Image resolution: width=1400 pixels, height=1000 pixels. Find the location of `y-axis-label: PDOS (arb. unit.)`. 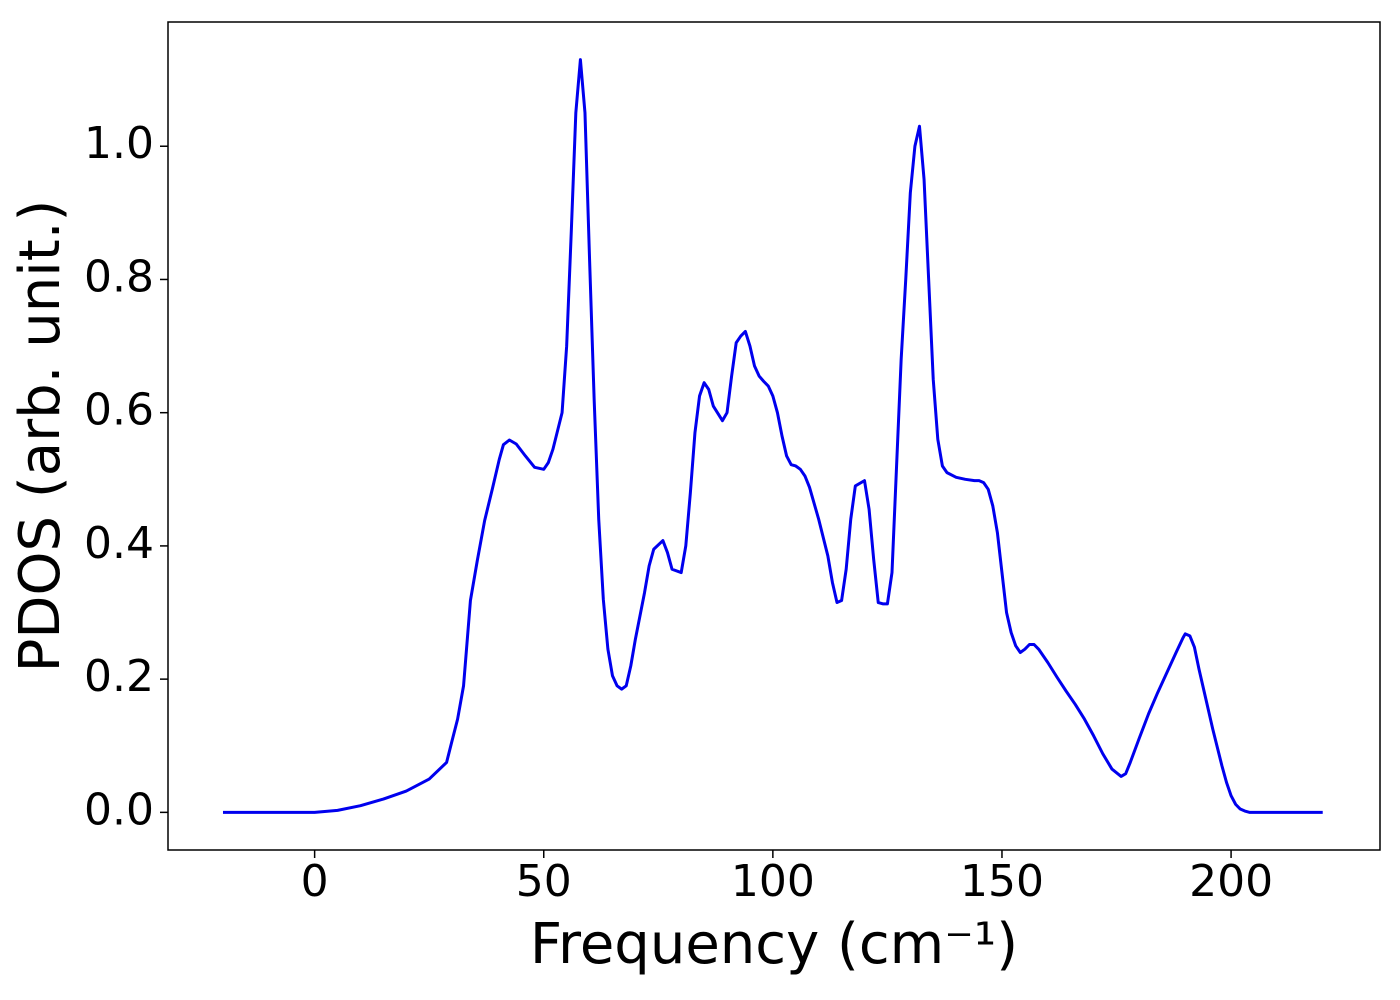

y-axis-label: PDOS (arb. unit.) is located at coordinates (40, 436).